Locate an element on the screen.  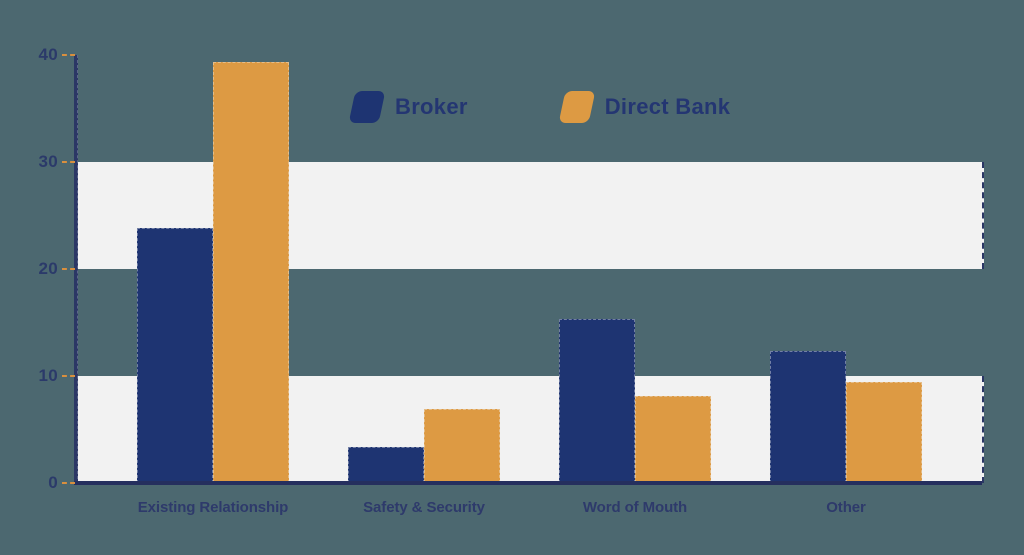
bar-broker-existing-relationship is located at coordinates (175, 355).